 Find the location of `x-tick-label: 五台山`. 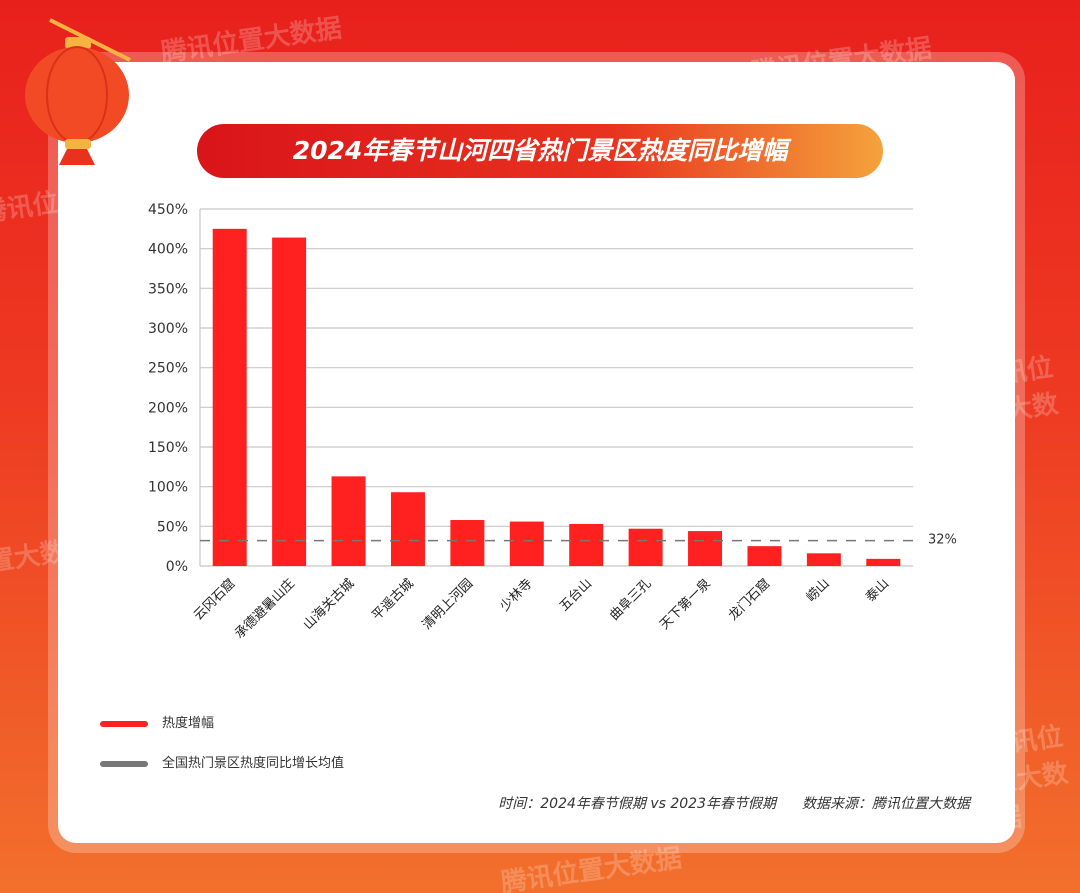

x-tick-label: 五台山 is located at coordinates (576, 595).